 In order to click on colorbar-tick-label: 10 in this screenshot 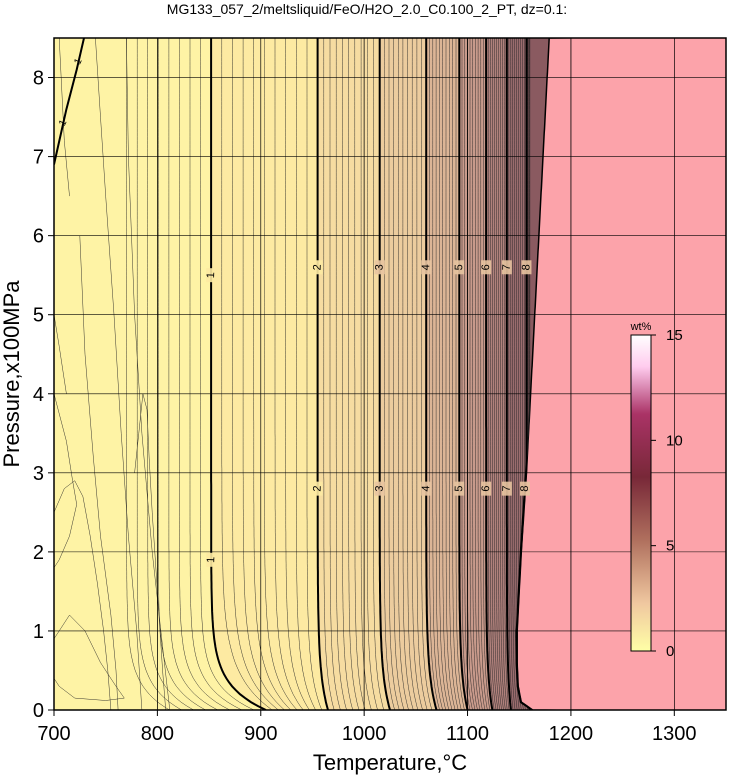, I will do `click(674, 440)`.